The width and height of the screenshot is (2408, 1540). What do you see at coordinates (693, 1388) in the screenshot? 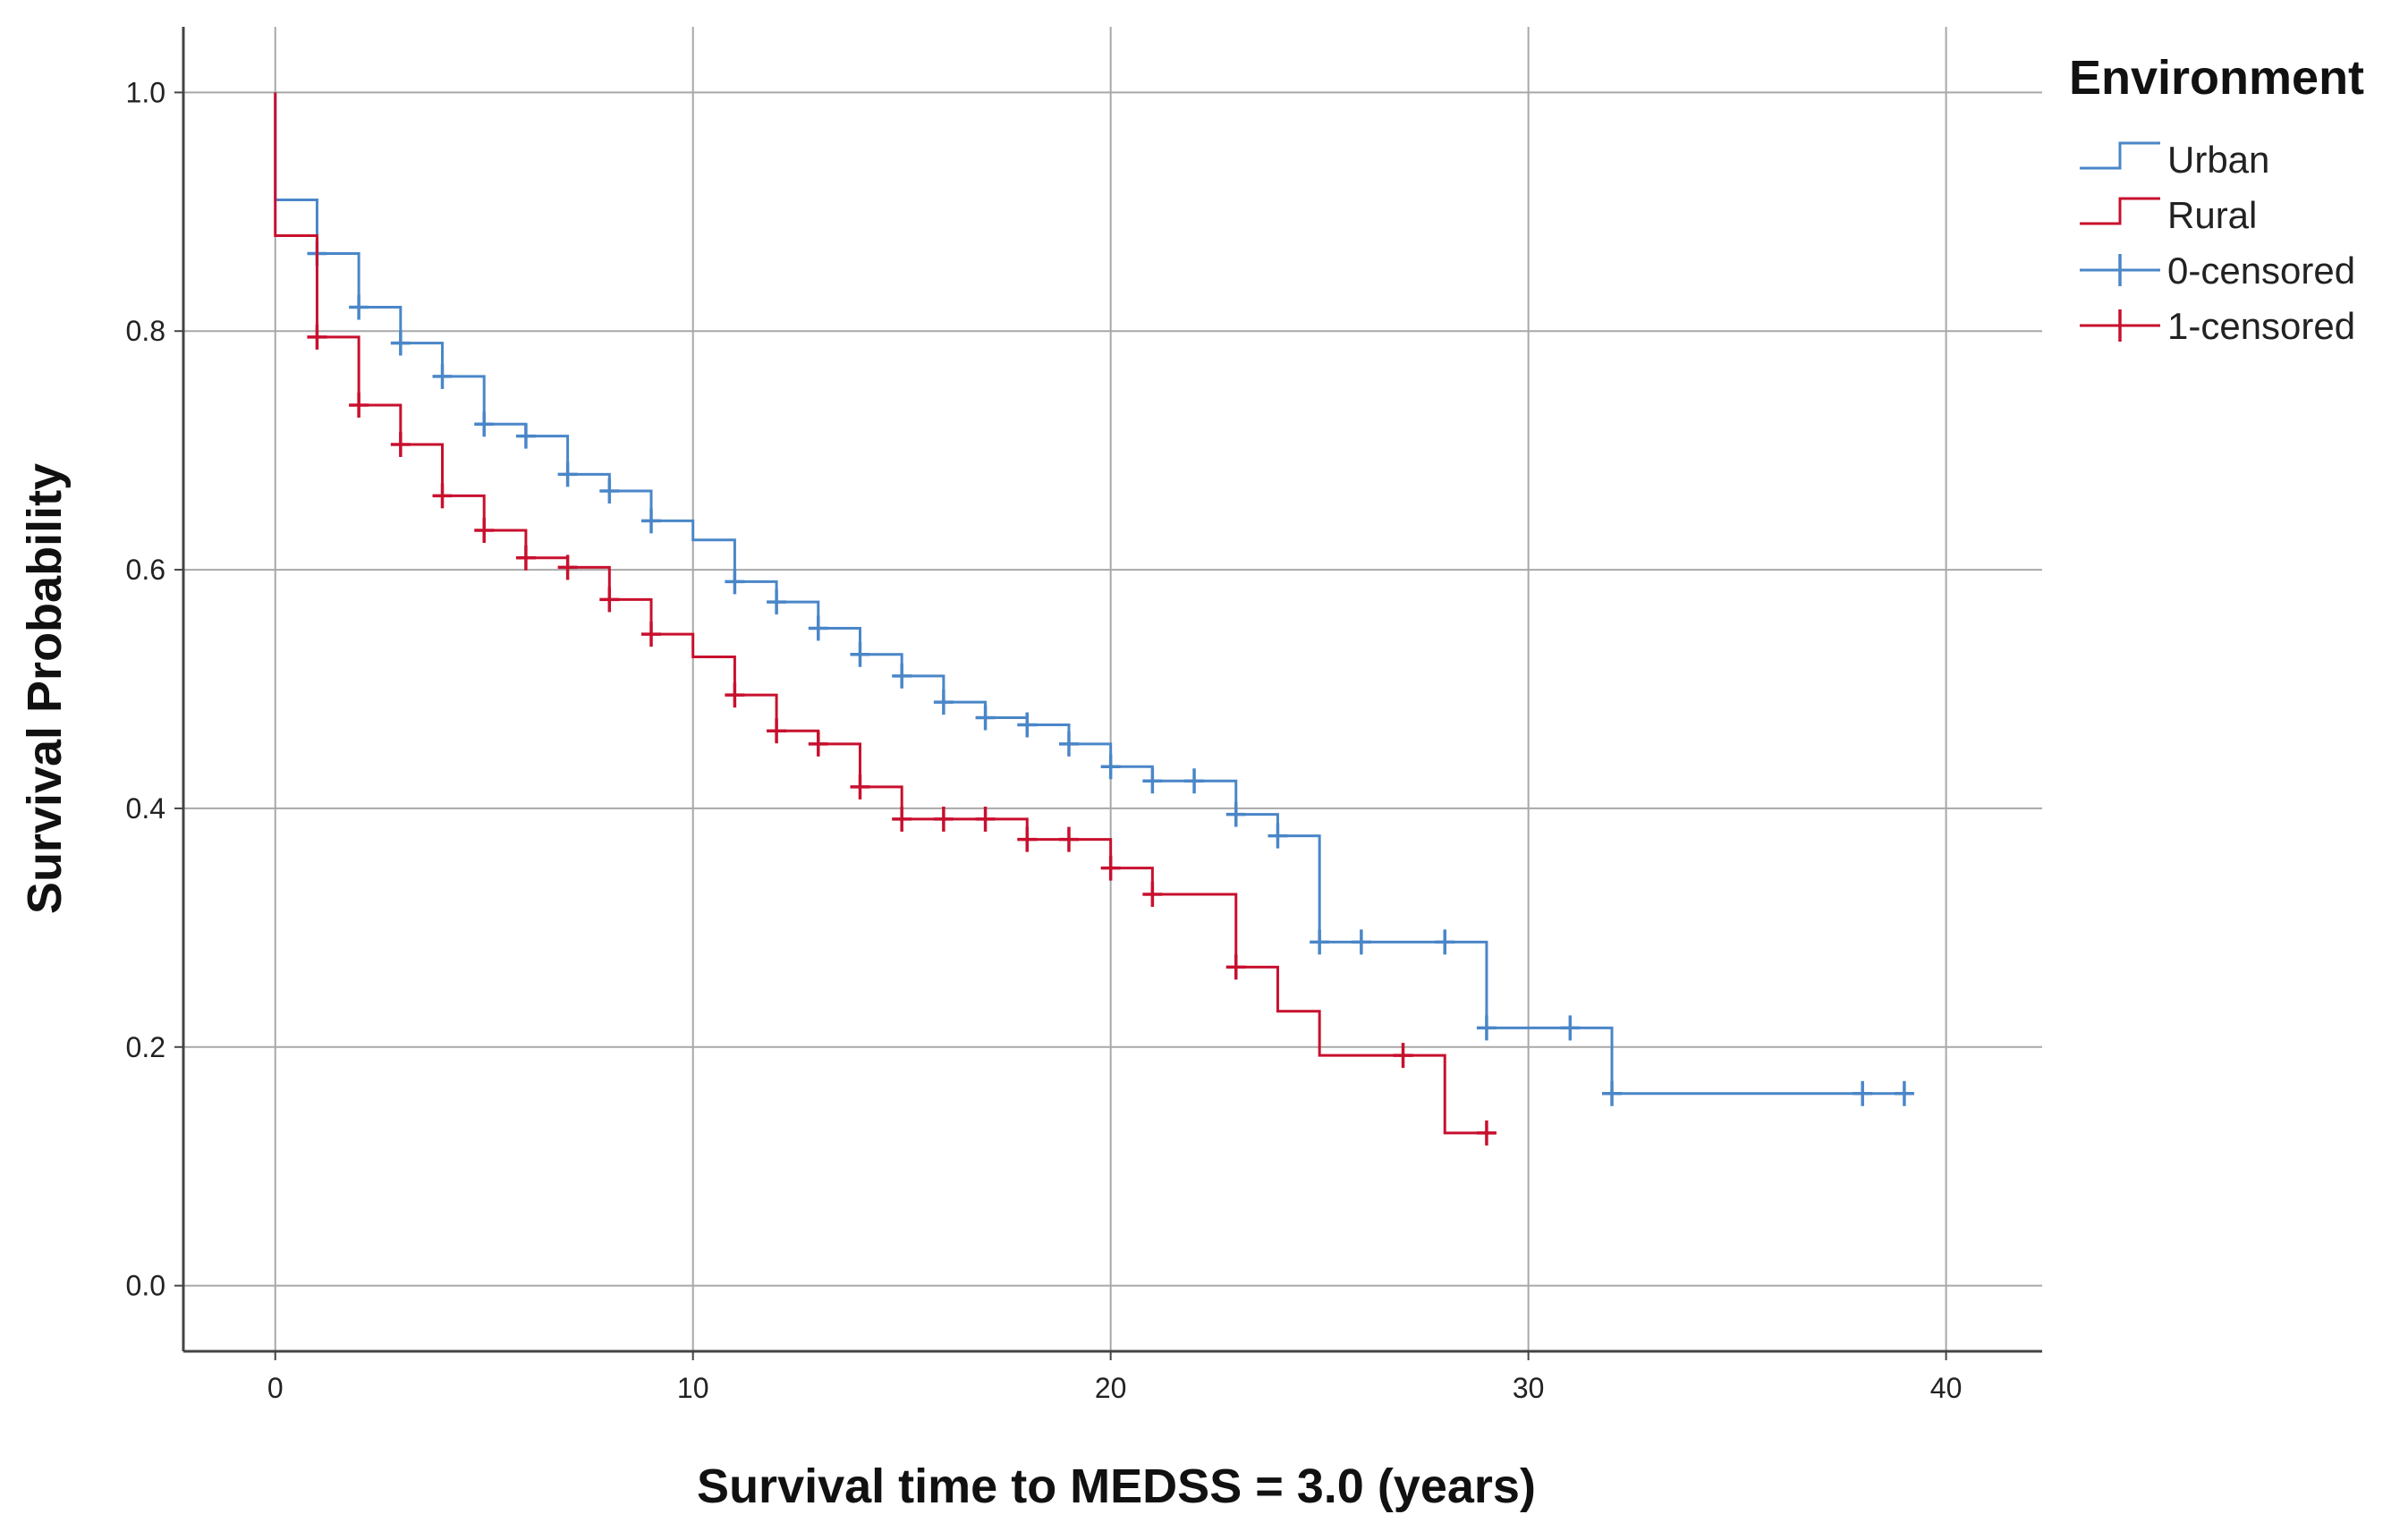
I see `x-tick-label: 10` at bounding box center [693, 1388].